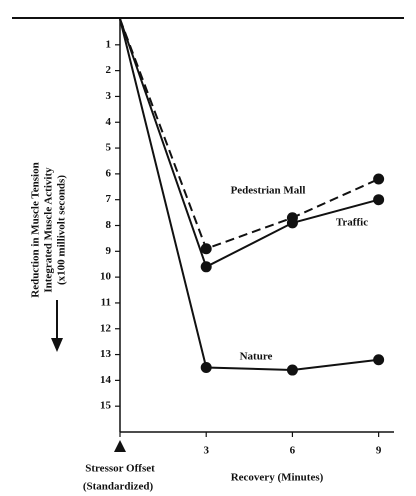 This screenshot has width=416, height=496. What do you see at coordinates (57, 345) in the screenshot?
I see `down-arrow-head` at bounding box center [57, 345].